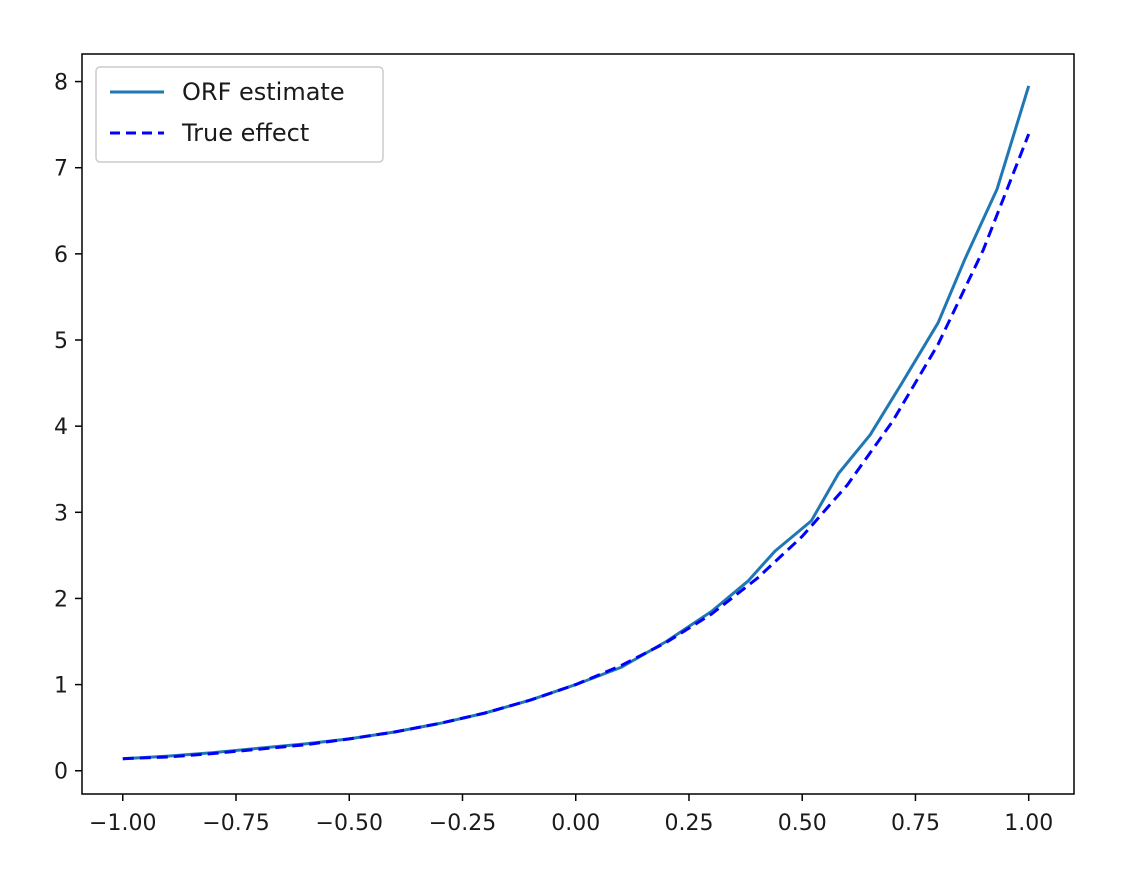 The image size is (1145, 875). I want to click on legend: ORF estimate True effect, so click(239, 114).